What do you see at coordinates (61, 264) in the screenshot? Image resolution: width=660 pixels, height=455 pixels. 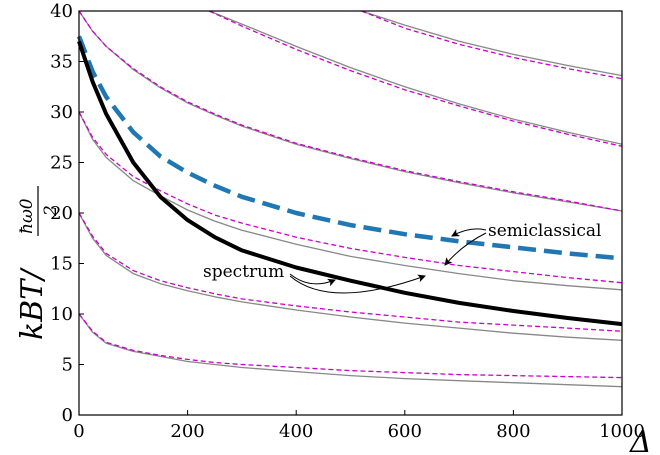 I see `y-tick-label: 15` at bounding box center [61, 264].